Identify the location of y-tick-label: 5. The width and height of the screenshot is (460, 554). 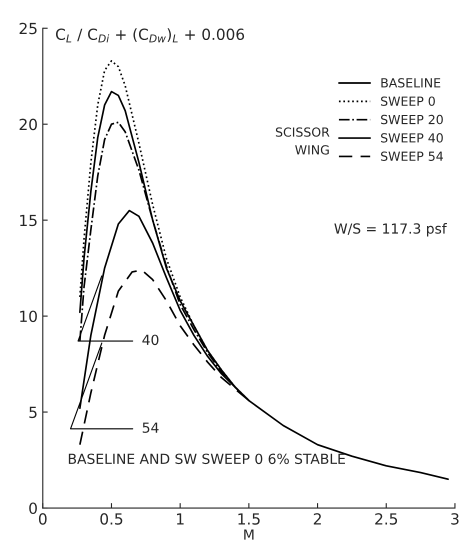
(33, 412).